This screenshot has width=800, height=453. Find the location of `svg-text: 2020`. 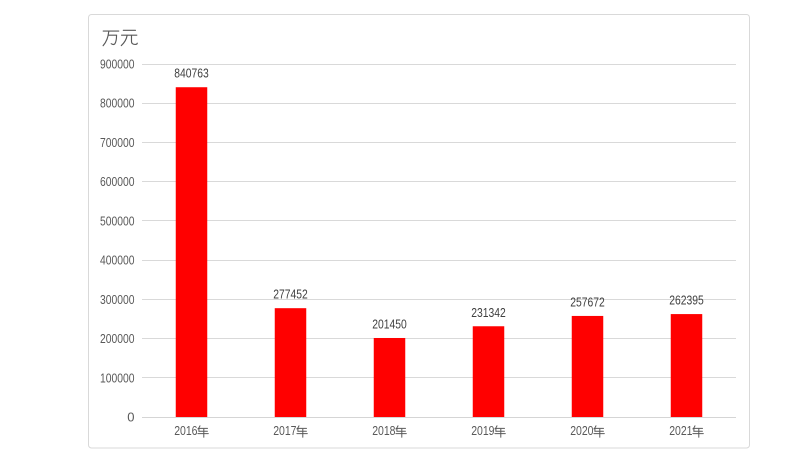

svg-text: 2020 is located at coordinates (581, 430).